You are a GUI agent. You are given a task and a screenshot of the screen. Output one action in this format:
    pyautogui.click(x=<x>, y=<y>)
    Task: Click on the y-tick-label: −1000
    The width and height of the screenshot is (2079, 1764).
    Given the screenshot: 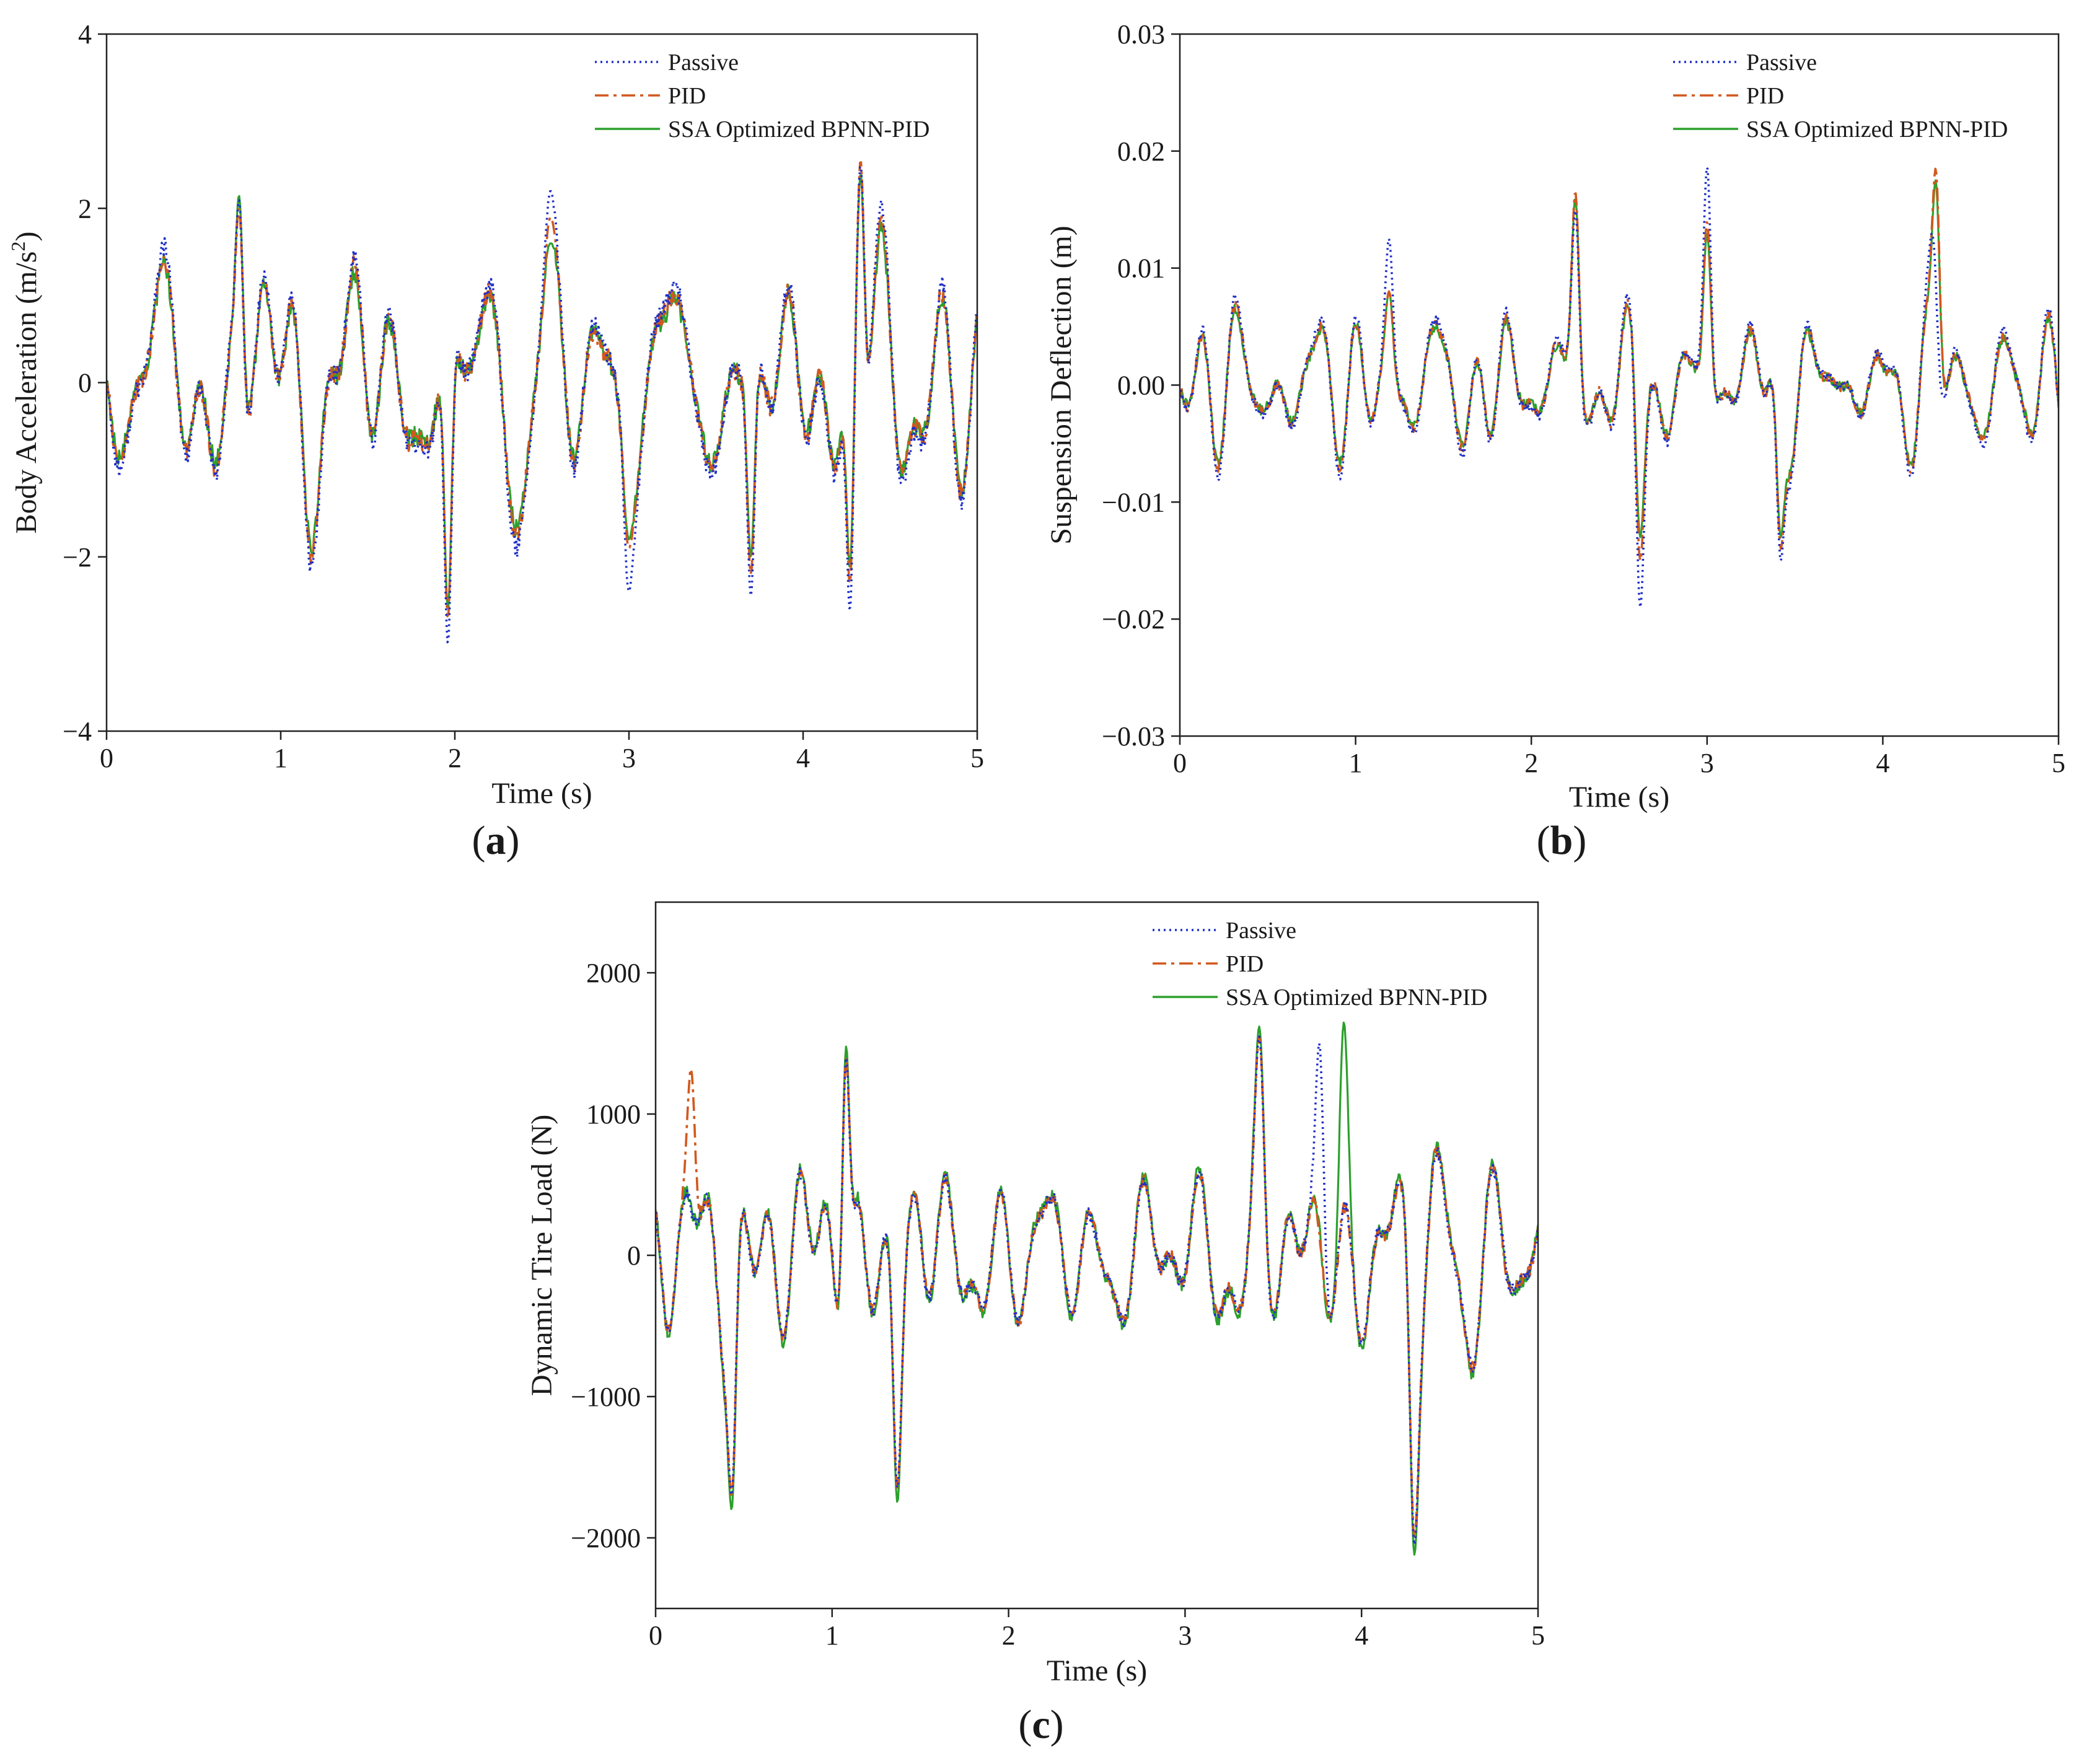 What is the action you would take?
    pyautogui.click(x=606, y=1397)
    